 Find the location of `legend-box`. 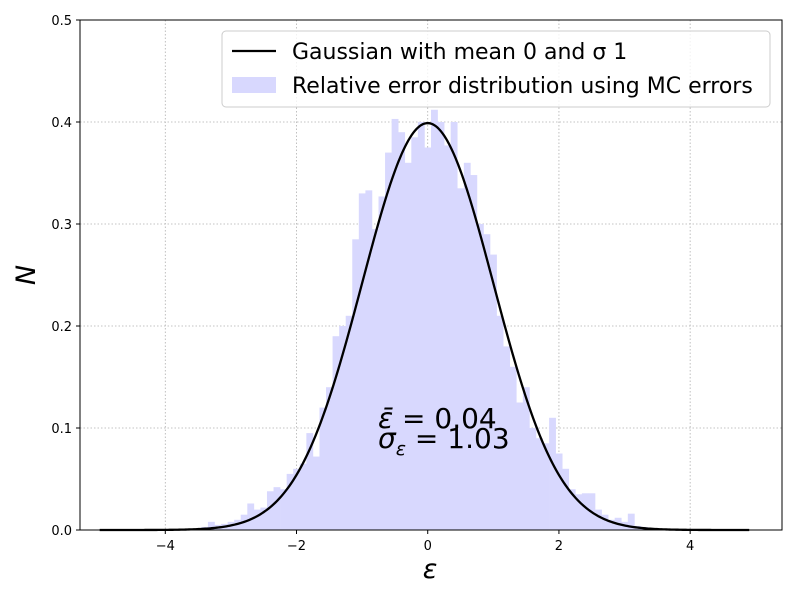

legend-box is located at coordinates (496, 69).